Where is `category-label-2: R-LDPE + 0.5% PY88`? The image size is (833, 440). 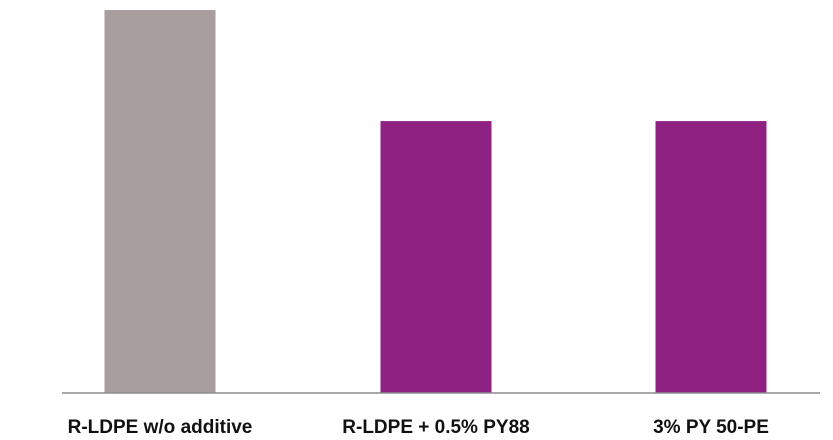 category-label-2: R-LDPE + 0.5% PY88 is located at coordinates (435, 427).